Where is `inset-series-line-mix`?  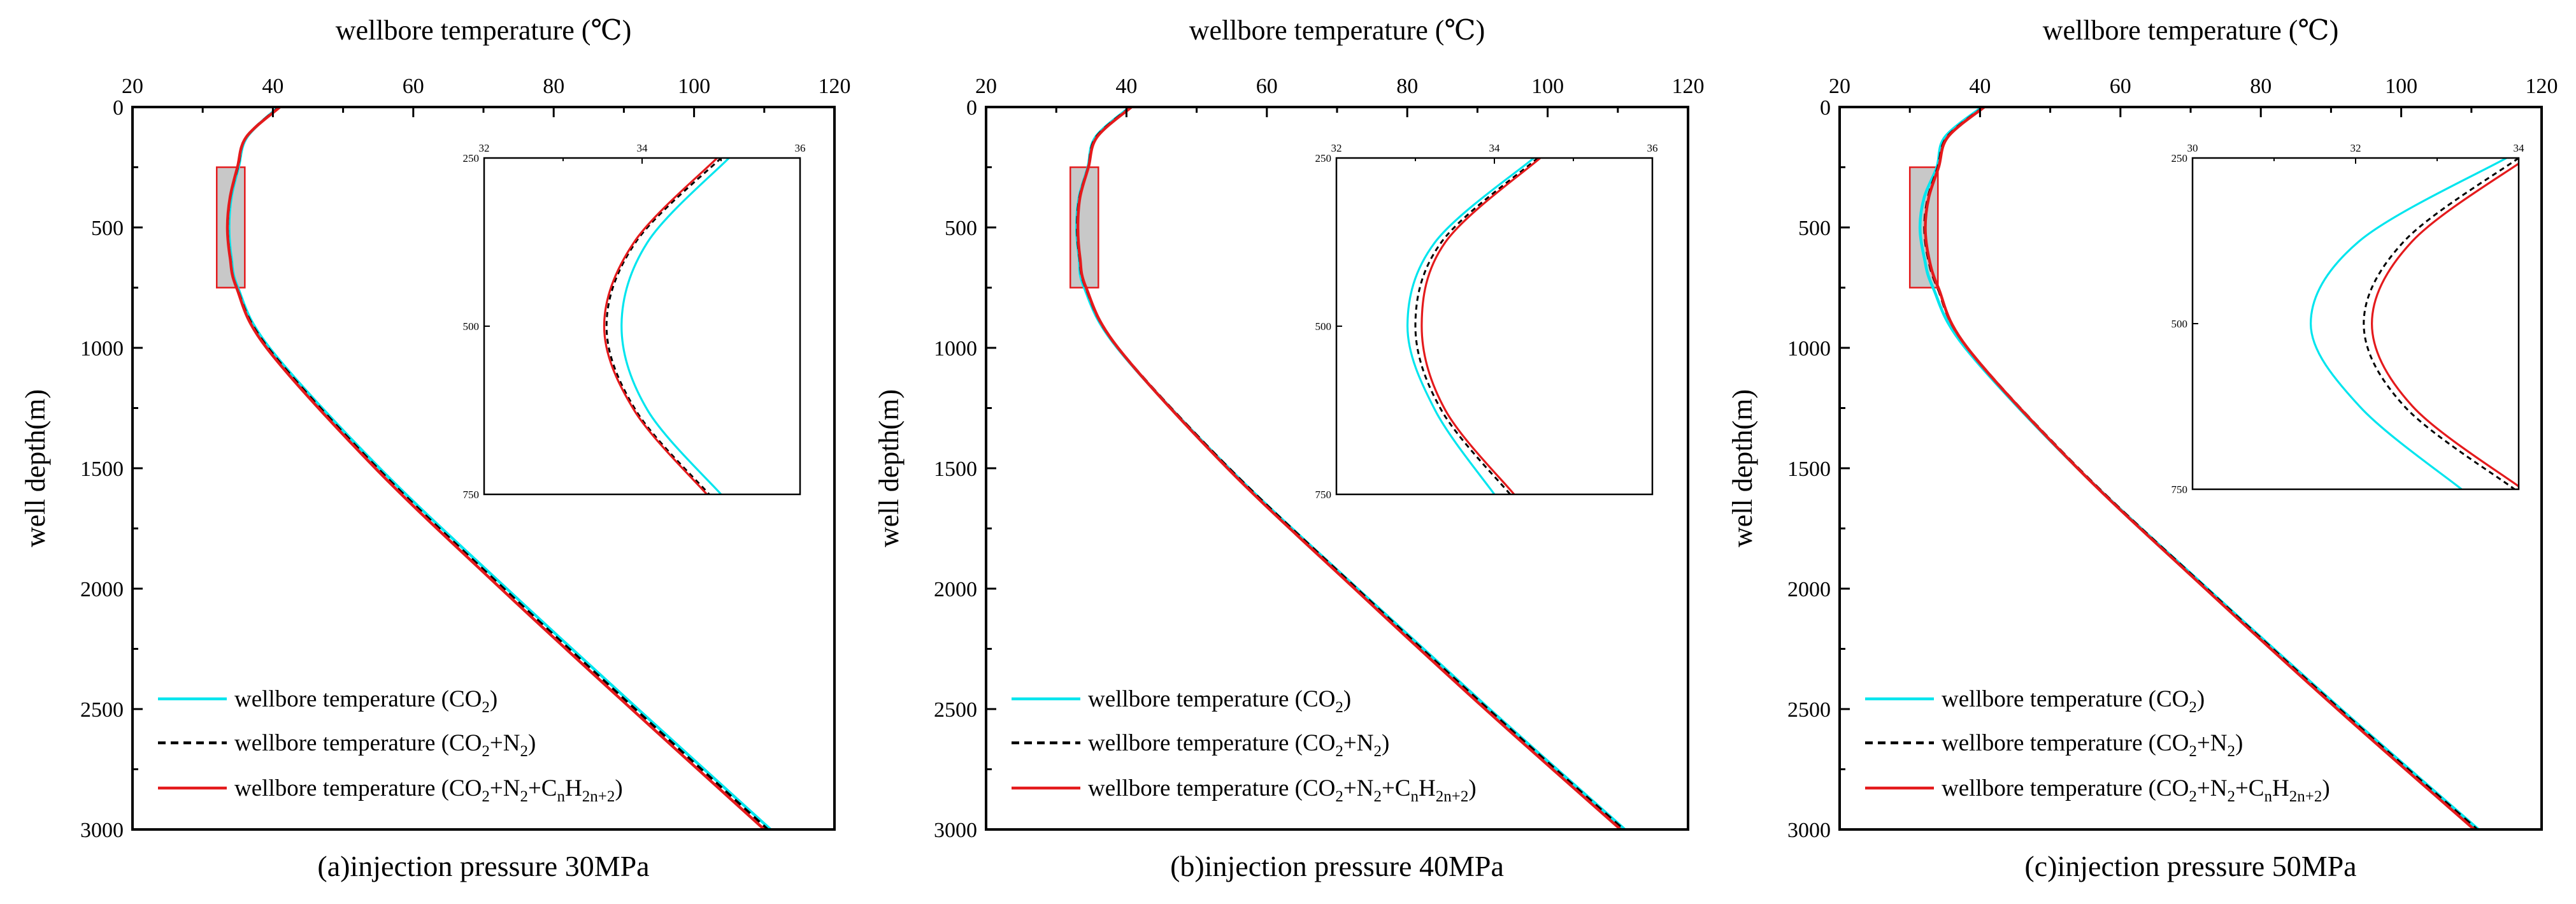 inset-series-line-mix is located at coordinates (2445, 325).